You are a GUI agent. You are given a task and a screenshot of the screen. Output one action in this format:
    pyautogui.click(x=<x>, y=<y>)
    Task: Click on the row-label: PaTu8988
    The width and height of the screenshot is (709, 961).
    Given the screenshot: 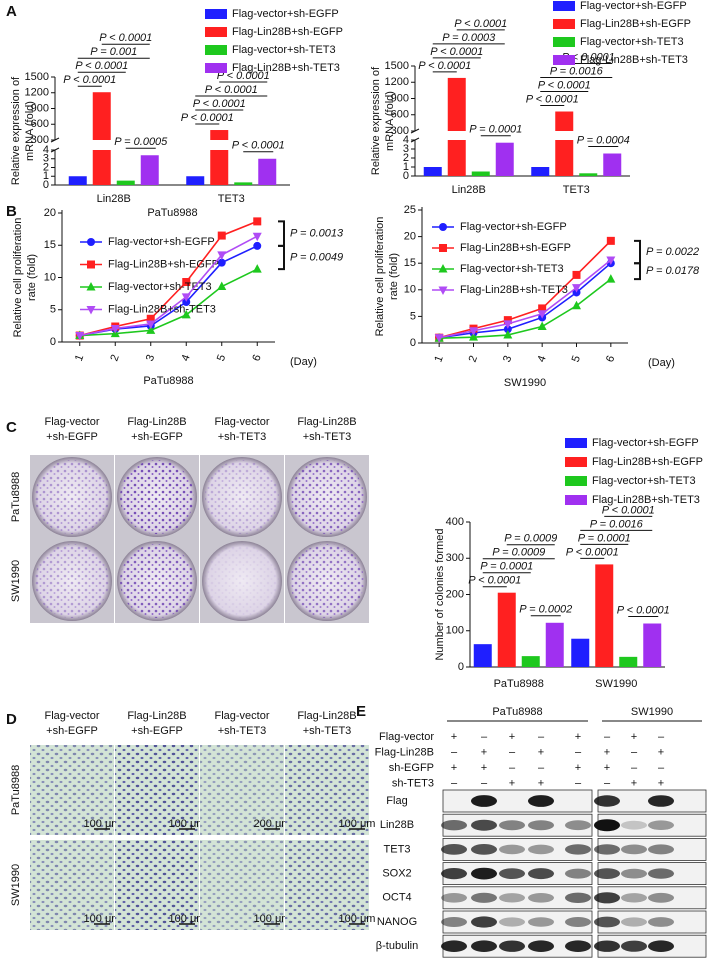 What is the action you would take?
    pyautogui.click(x=16, y=790)
    